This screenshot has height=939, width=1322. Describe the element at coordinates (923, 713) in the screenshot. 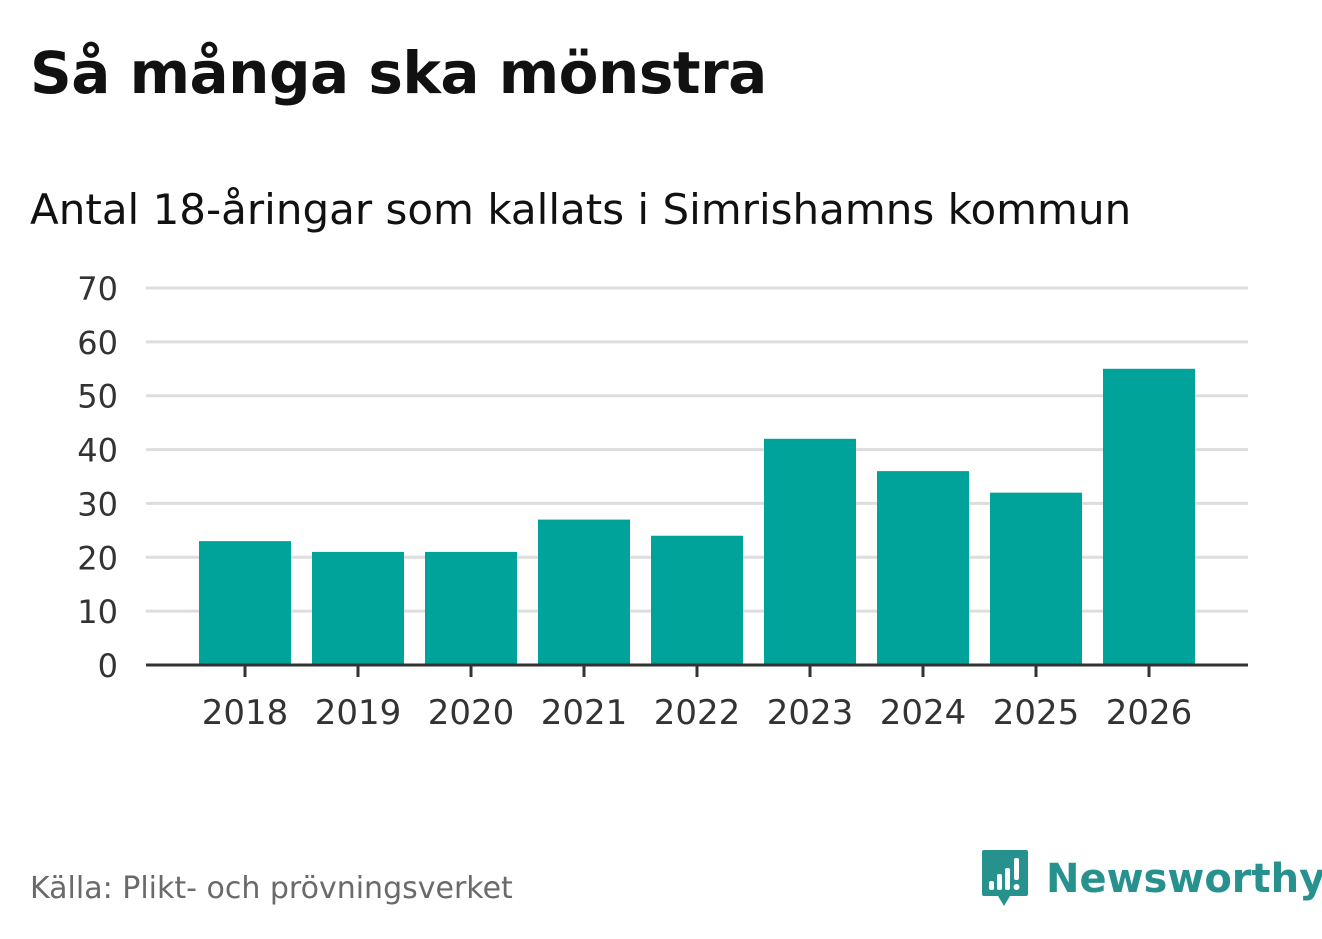

I see `x-tick-label-2024: 2024` at that location.